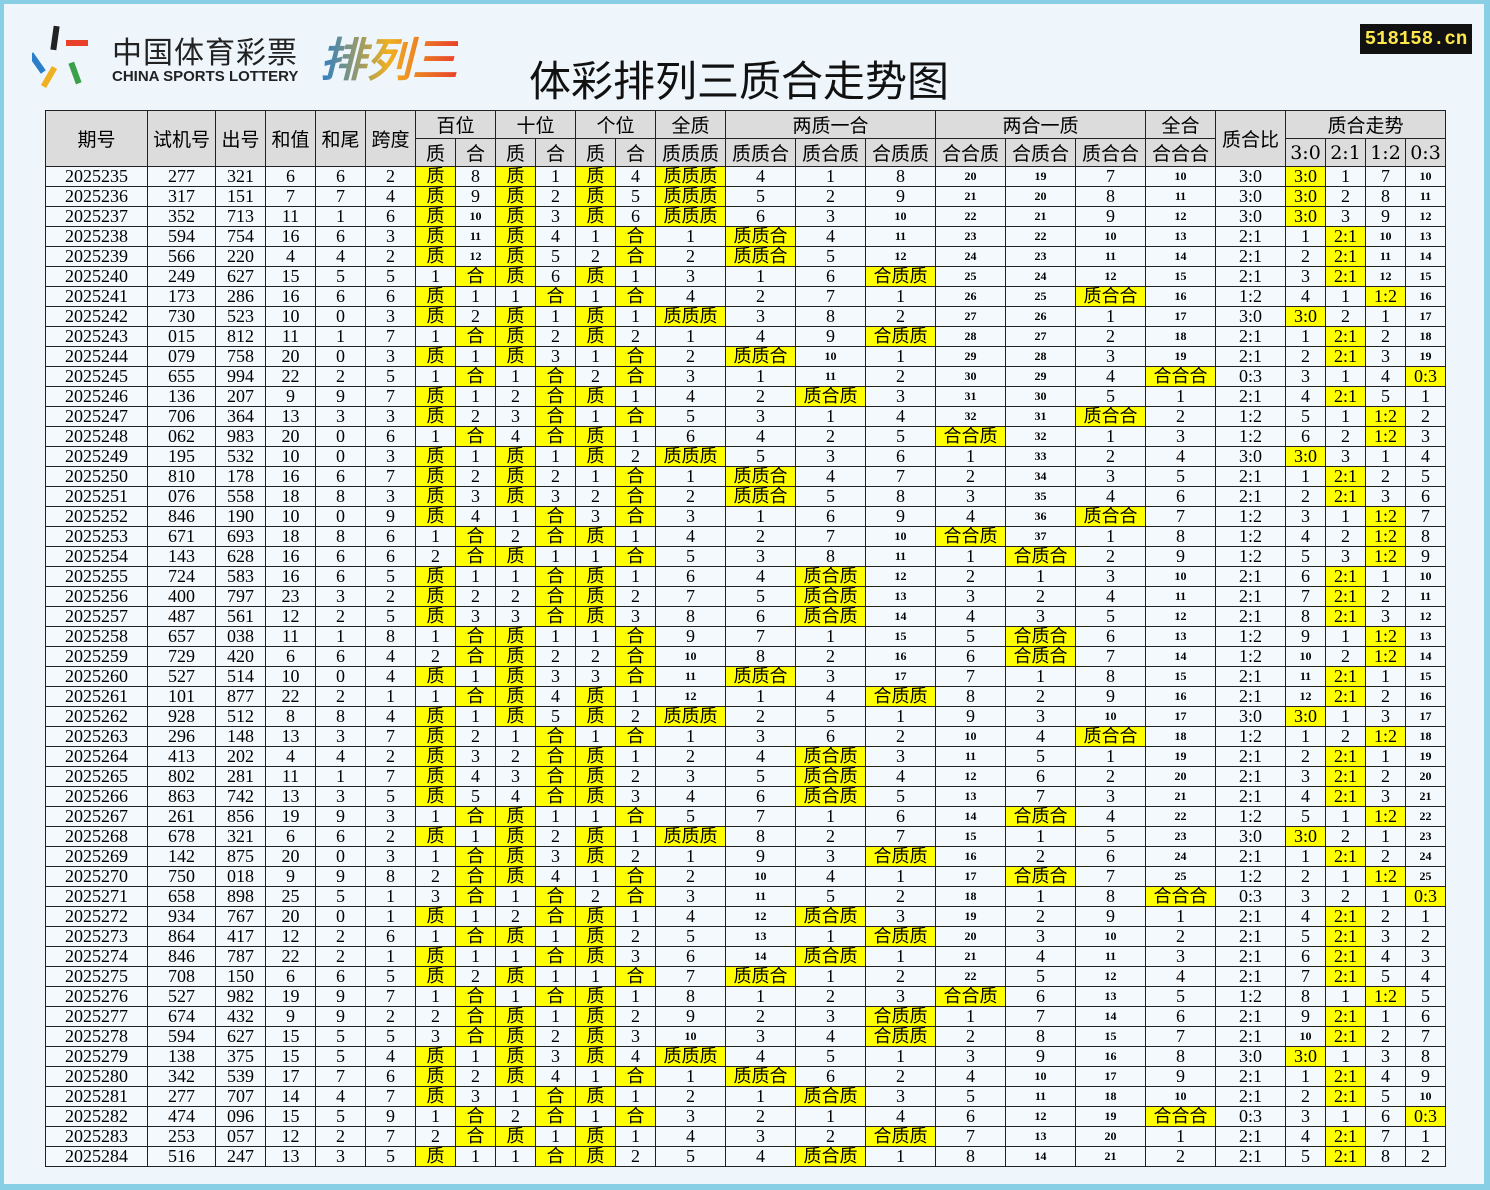 This screenshot has width=1490, height=1190. Describe the element at coordinates (1110, 876) in the screenshot. I see `data-cell: 7` at that location.